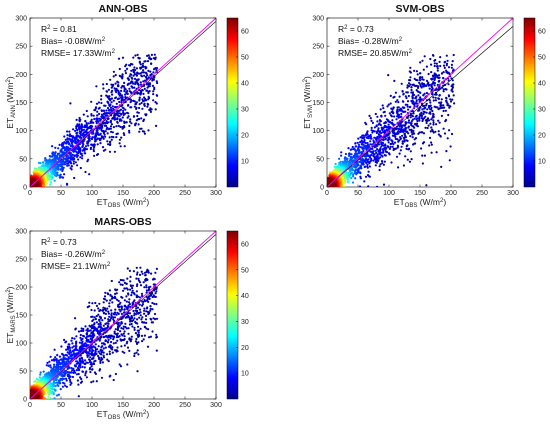 The height and width of the screenshot is (427, 550). Describe the element at coordinates (11, 102) in the screenshot. I see `y-axis-label: ETANN (W/m2)` at that location.